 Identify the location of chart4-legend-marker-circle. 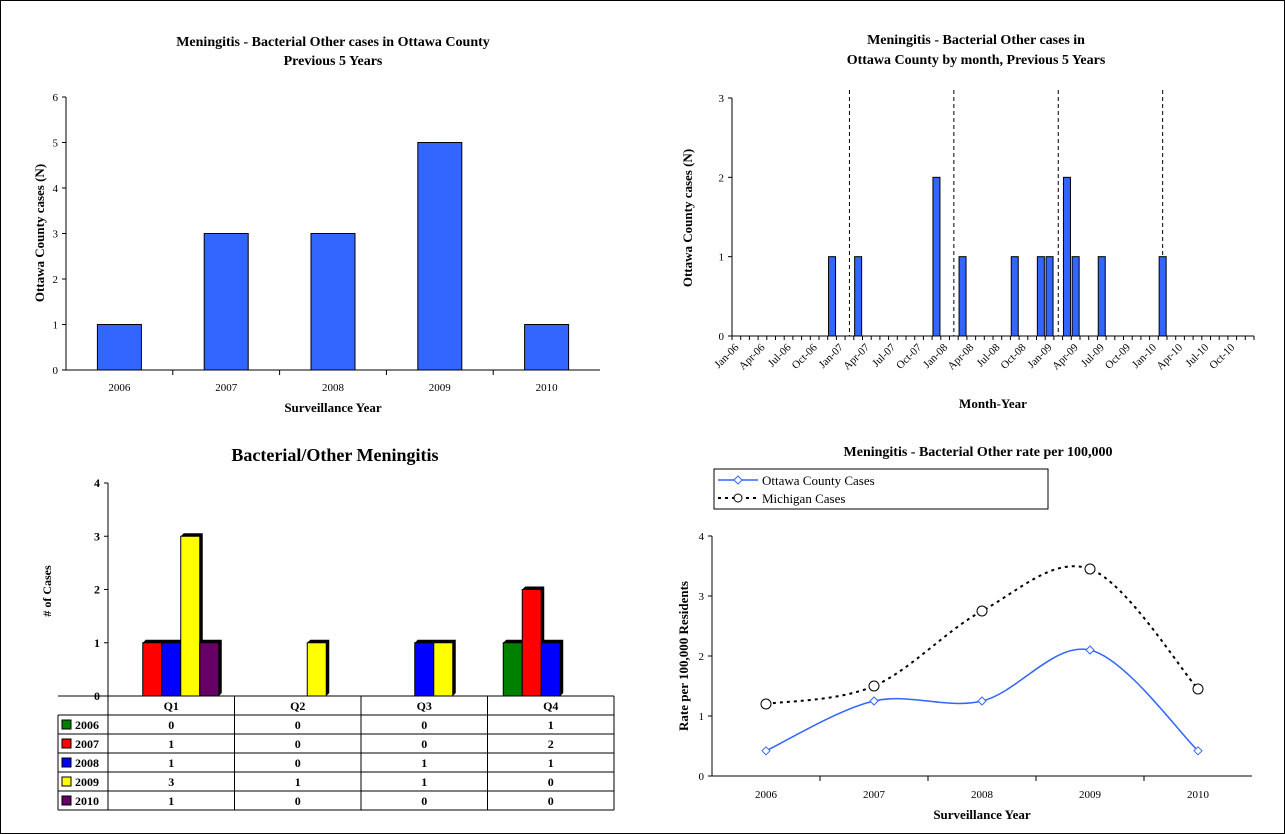
(738, 498).